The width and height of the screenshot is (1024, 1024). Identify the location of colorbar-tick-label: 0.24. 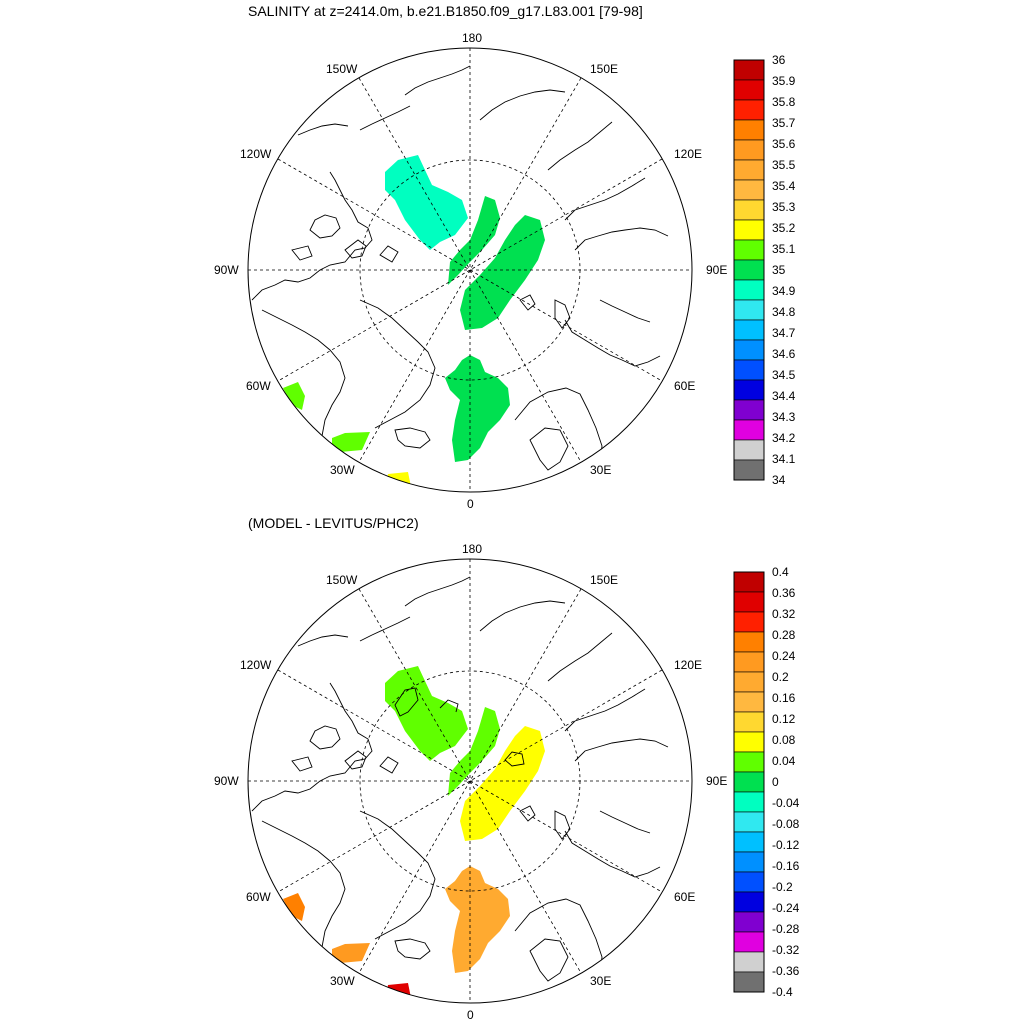
(784, 656).